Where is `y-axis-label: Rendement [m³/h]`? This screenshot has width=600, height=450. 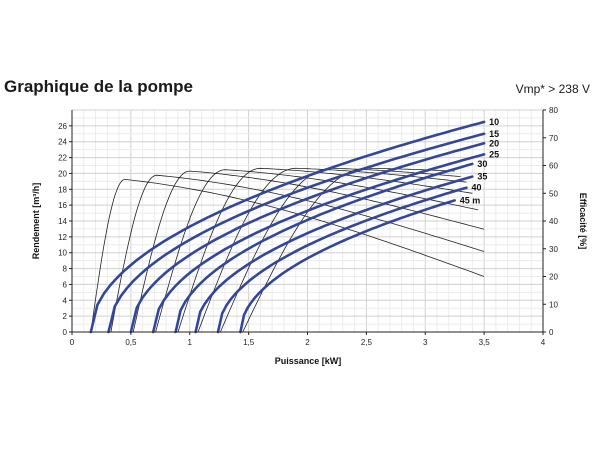 y-axis-label: Rendement [m³/h] is located at coordinates (36, 221).